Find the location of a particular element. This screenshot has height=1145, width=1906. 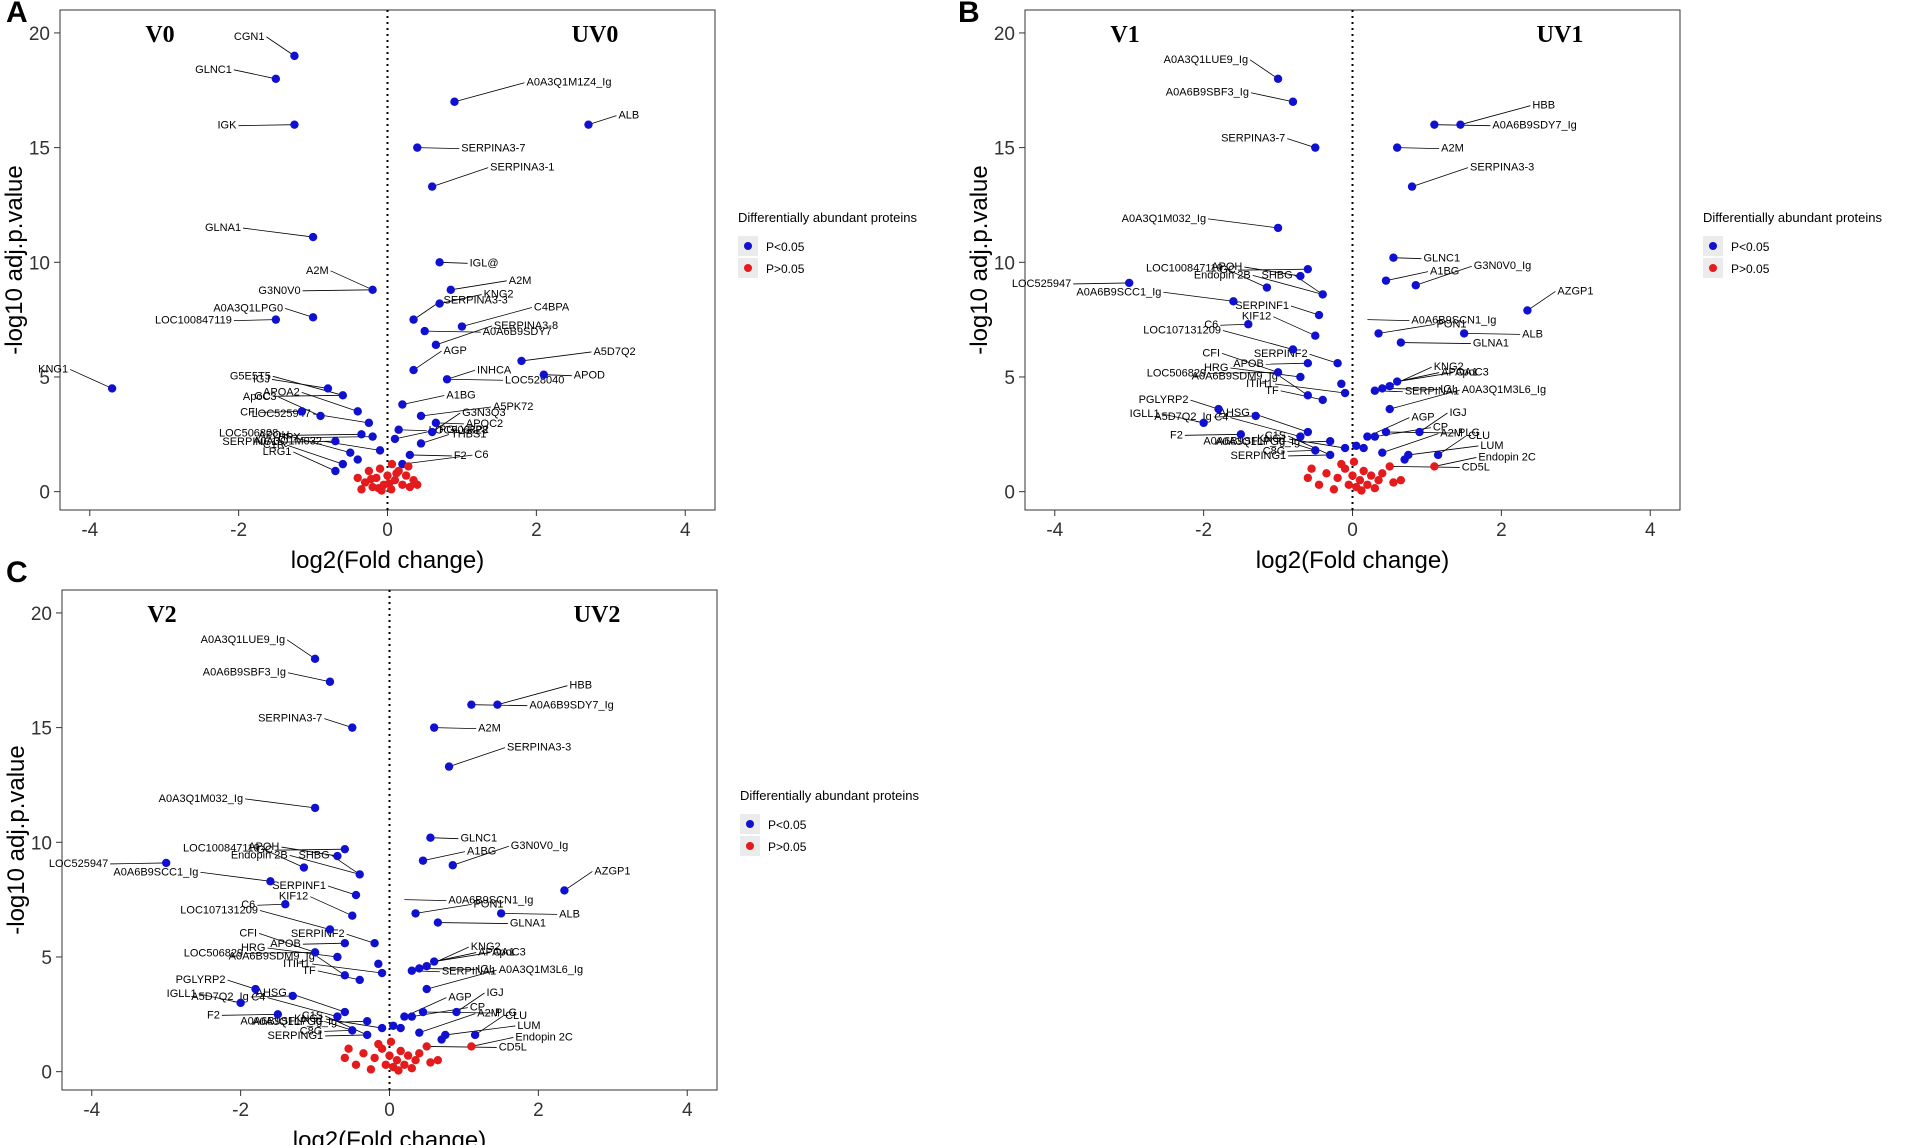

point-label: F2 is located at coordinates (213, 1015).